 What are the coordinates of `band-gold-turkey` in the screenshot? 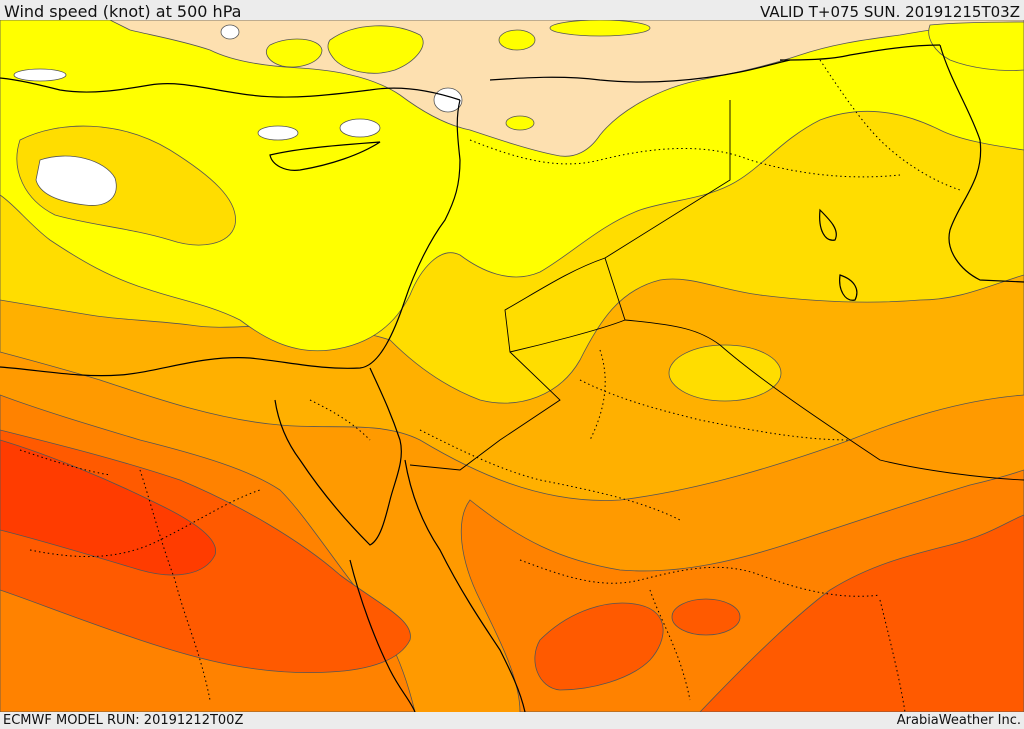 It's located at (126, 185).